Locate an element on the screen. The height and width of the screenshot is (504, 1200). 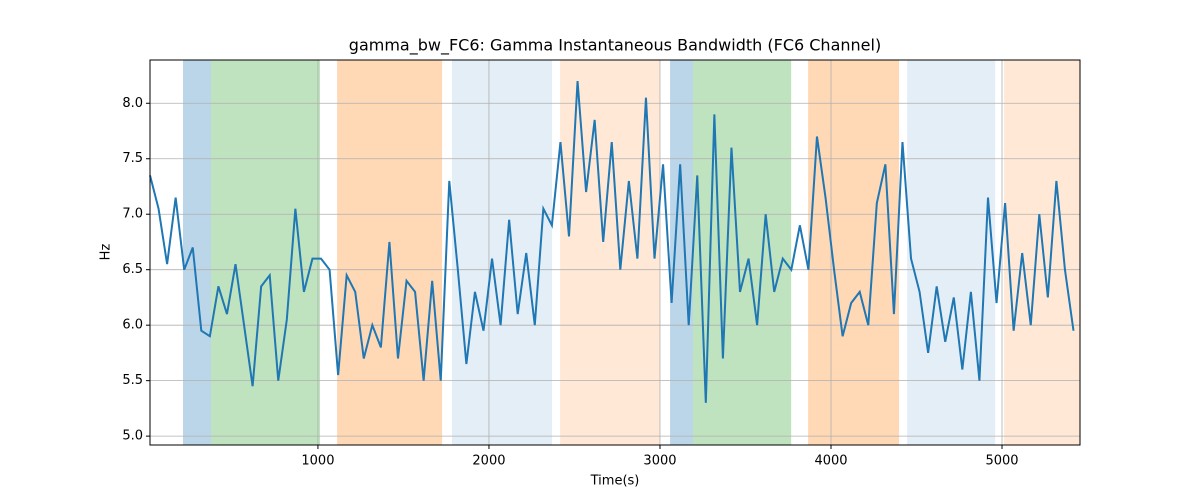
x-tick-label: 3000 is located at coordinates (659, 461).